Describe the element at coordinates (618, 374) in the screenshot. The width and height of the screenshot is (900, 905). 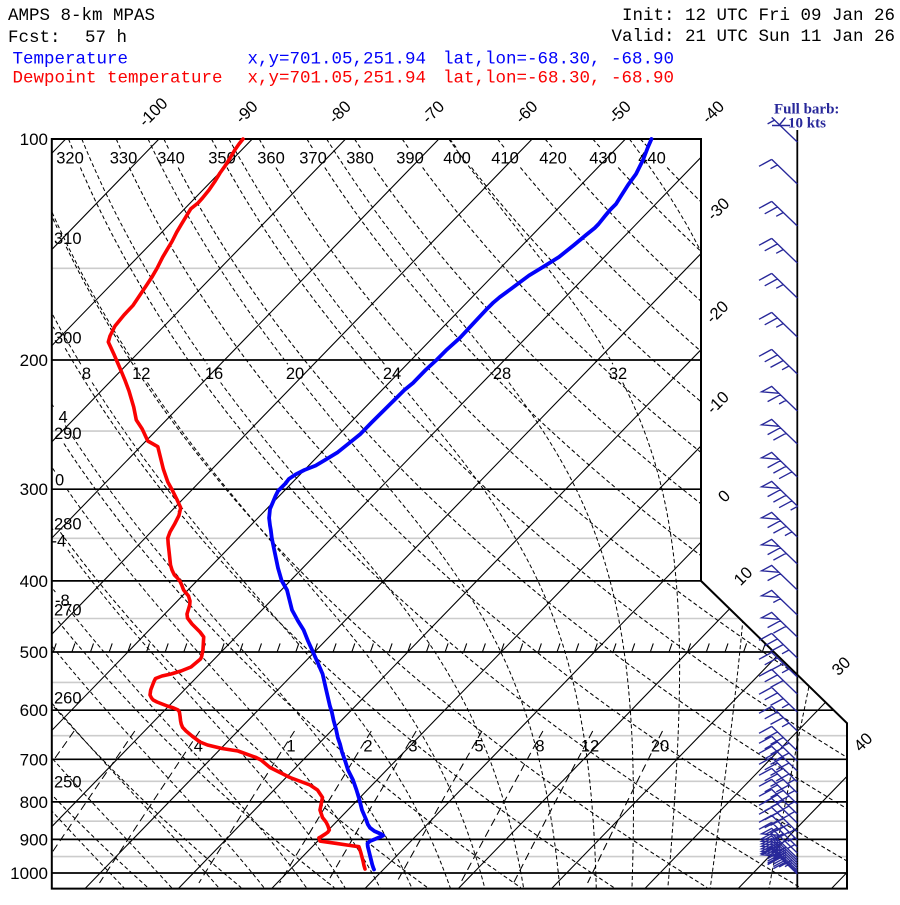
I see `svg-text: 32` at that location.